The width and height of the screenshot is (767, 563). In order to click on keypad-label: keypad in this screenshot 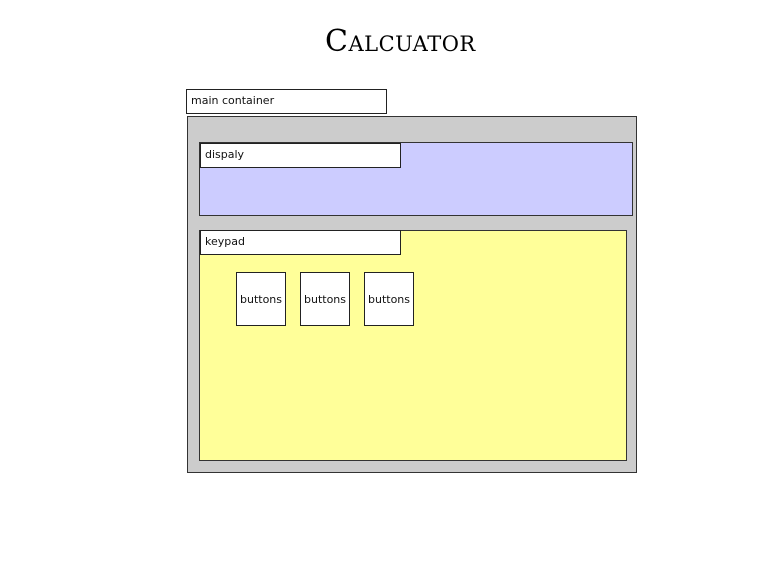, I will do `click(300, 242)`.